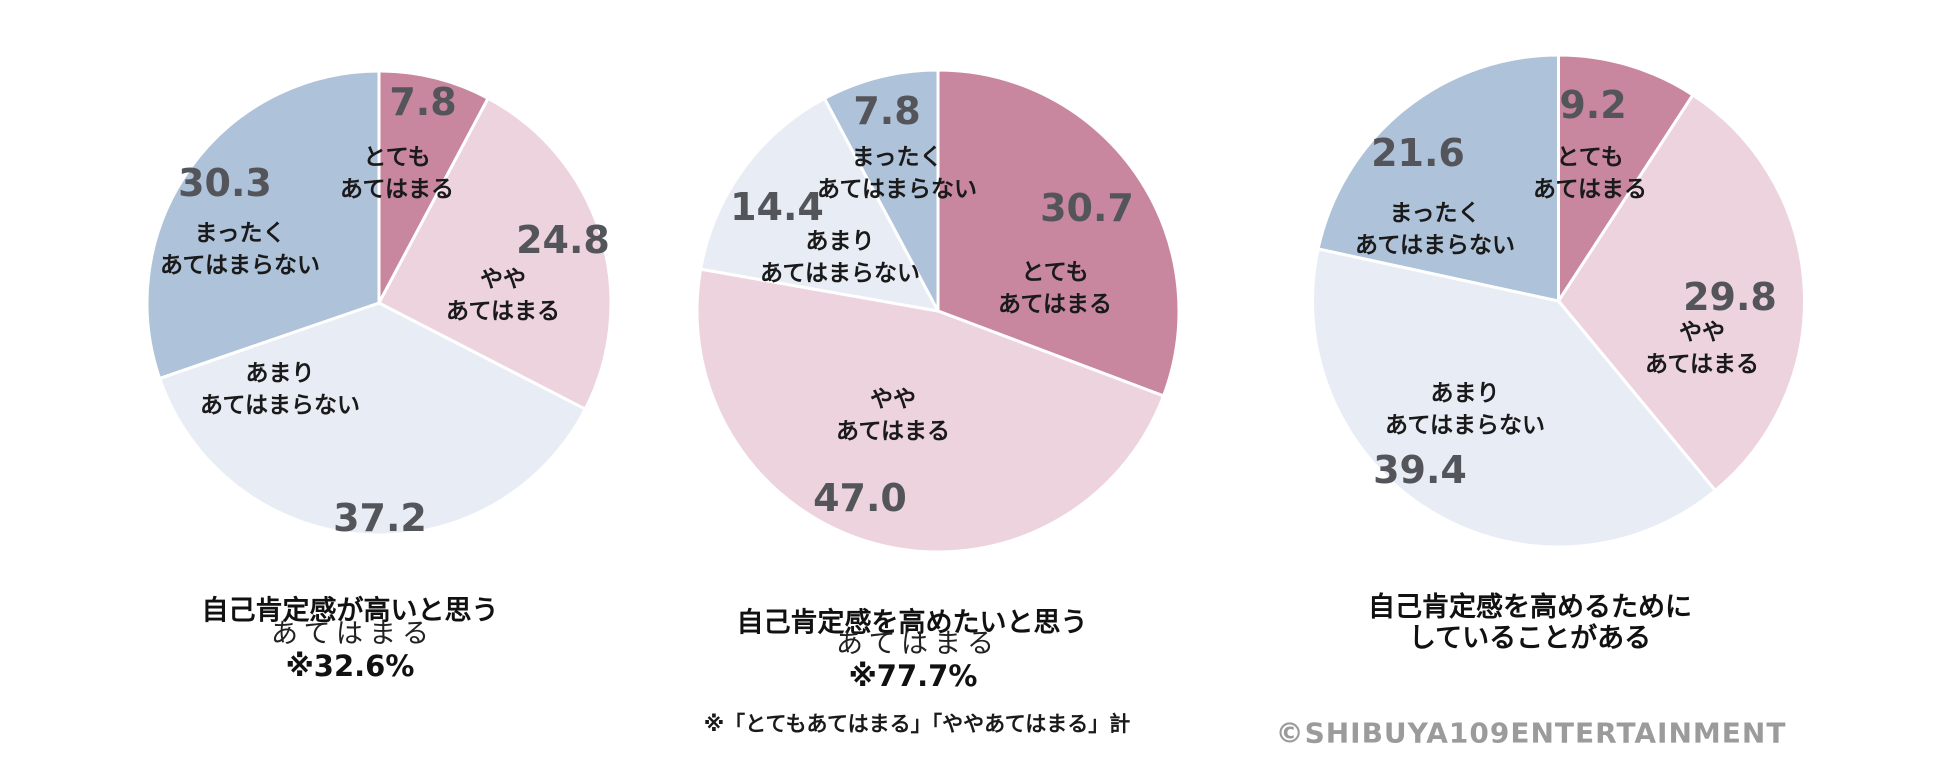  Describe the element at coordinates (225, 183) in the screenshot. I see `slice-value: 30.3` at that location.